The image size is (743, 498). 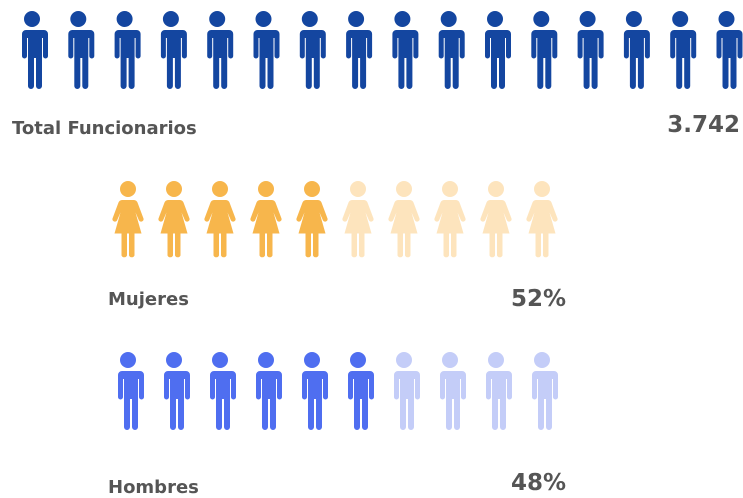 I want to click on women-label: Mujeres, so click(x=148, y=299).